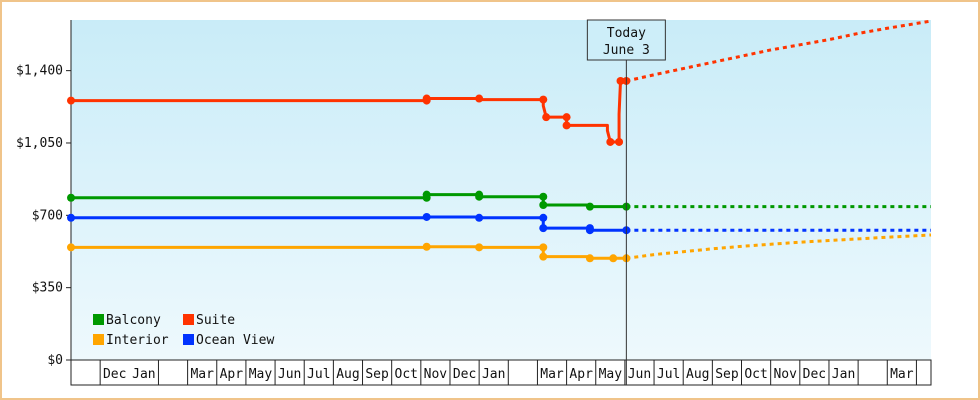  What do you see at coordinates (133, 320) in the screenshot?
I see `legend-label-balcony: Balcony` at bounding box center [133, 320].